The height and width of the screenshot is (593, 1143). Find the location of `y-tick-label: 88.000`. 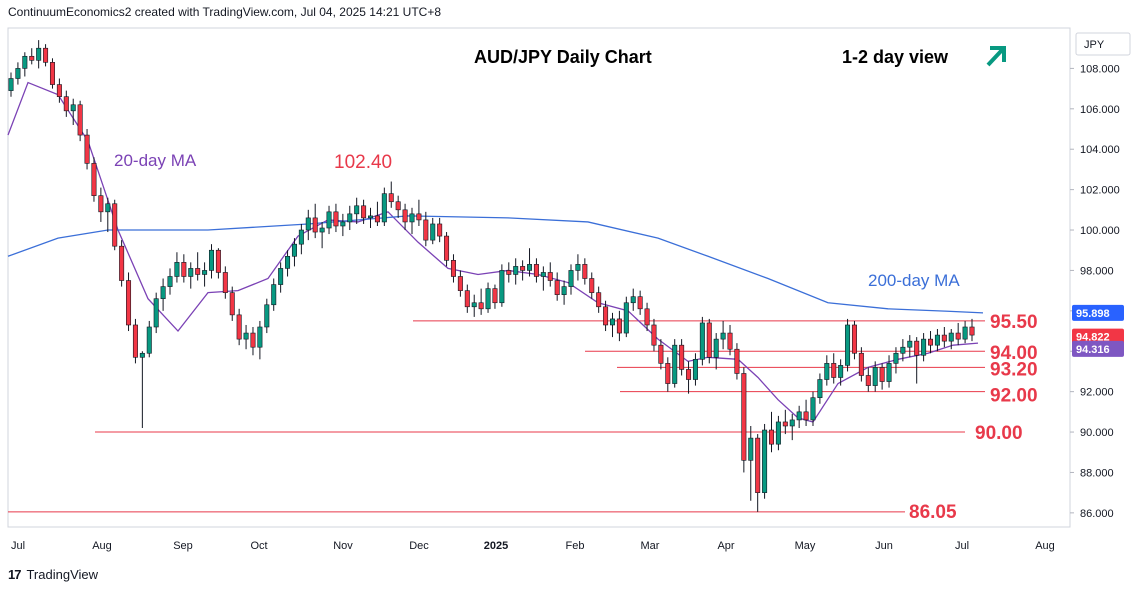

y-tick-label: 88.000 is located at coordinates (1097, 473).